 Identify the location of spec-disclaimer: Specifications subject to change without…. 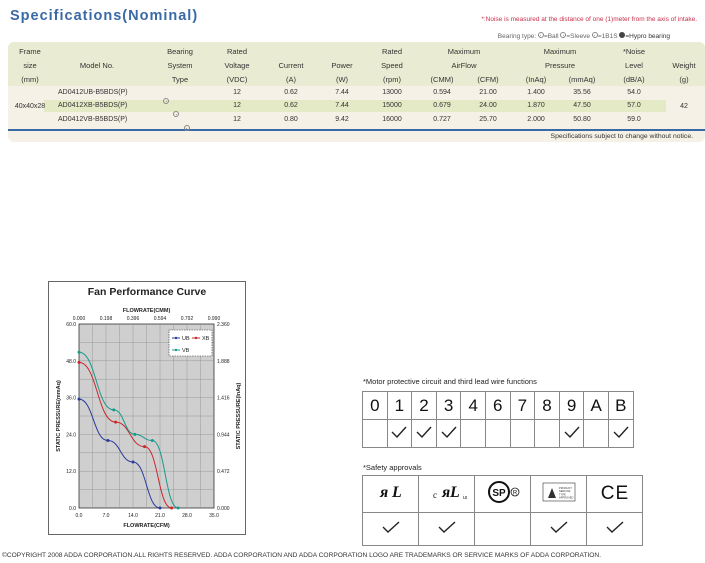
(621, 136).